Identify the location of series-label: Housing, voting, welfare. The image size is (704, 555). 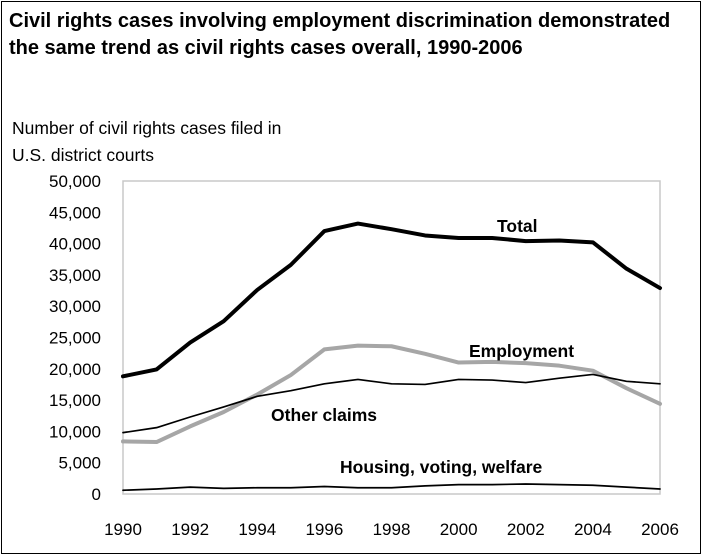
(441, 467).